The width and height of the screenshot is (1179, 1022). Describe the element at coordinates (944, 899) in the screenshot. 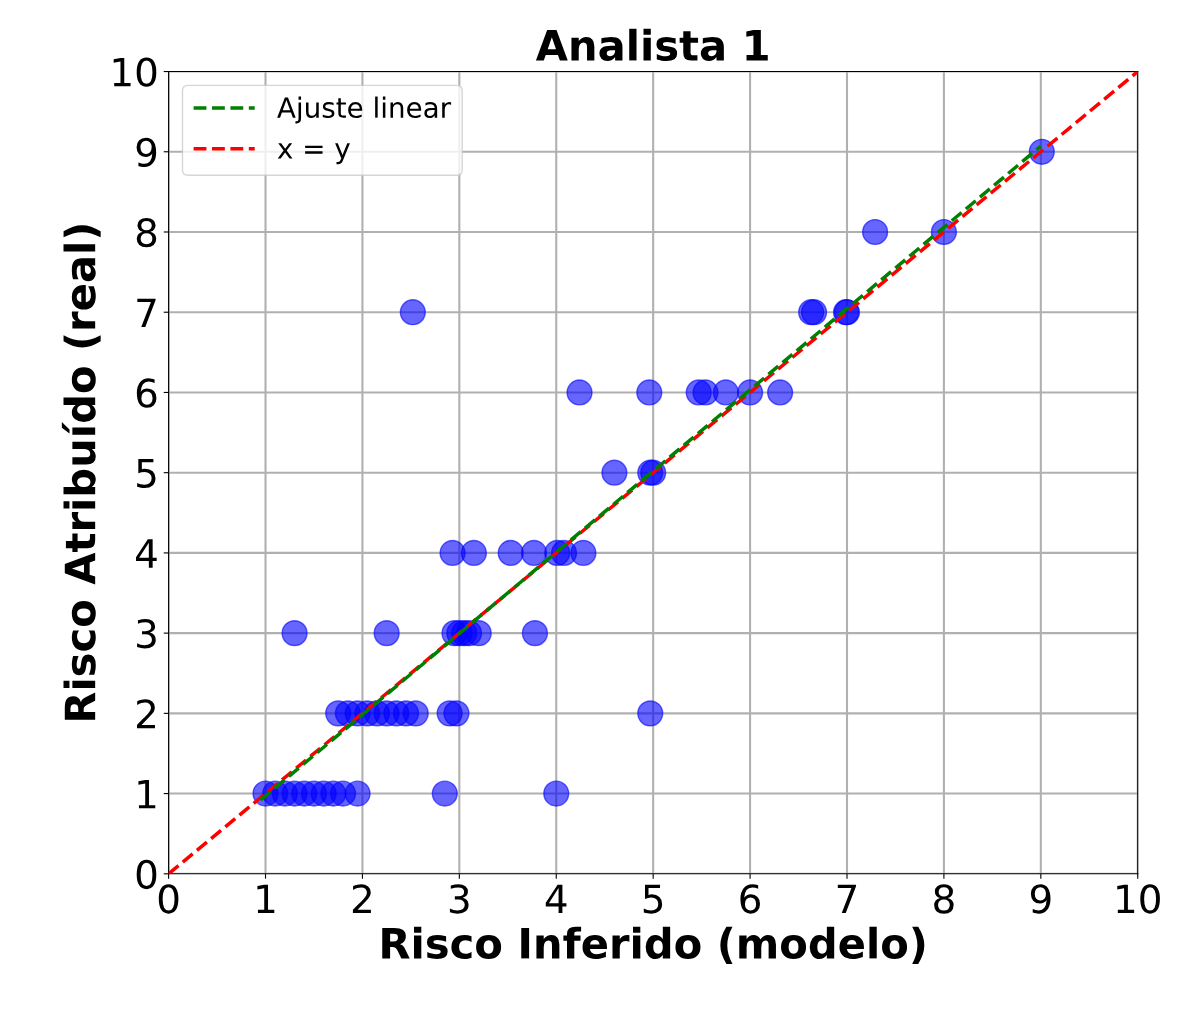

I see `x-tick-label: 8` at that location.